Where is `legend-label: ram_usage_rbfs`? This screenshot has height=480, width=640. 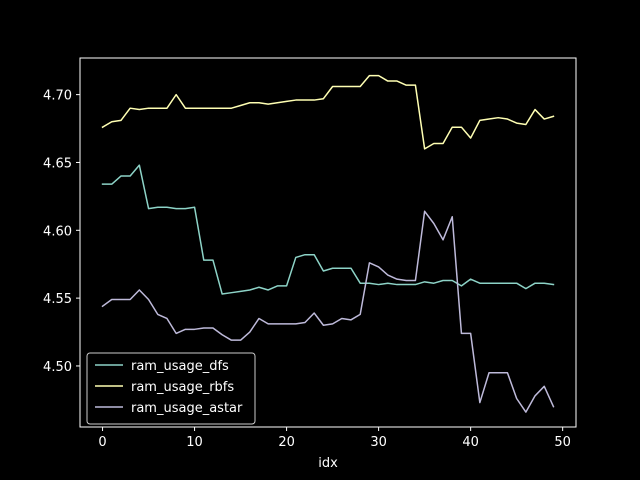 legend-label: ram_usage_rbfs is located at coordinates (182, 387).